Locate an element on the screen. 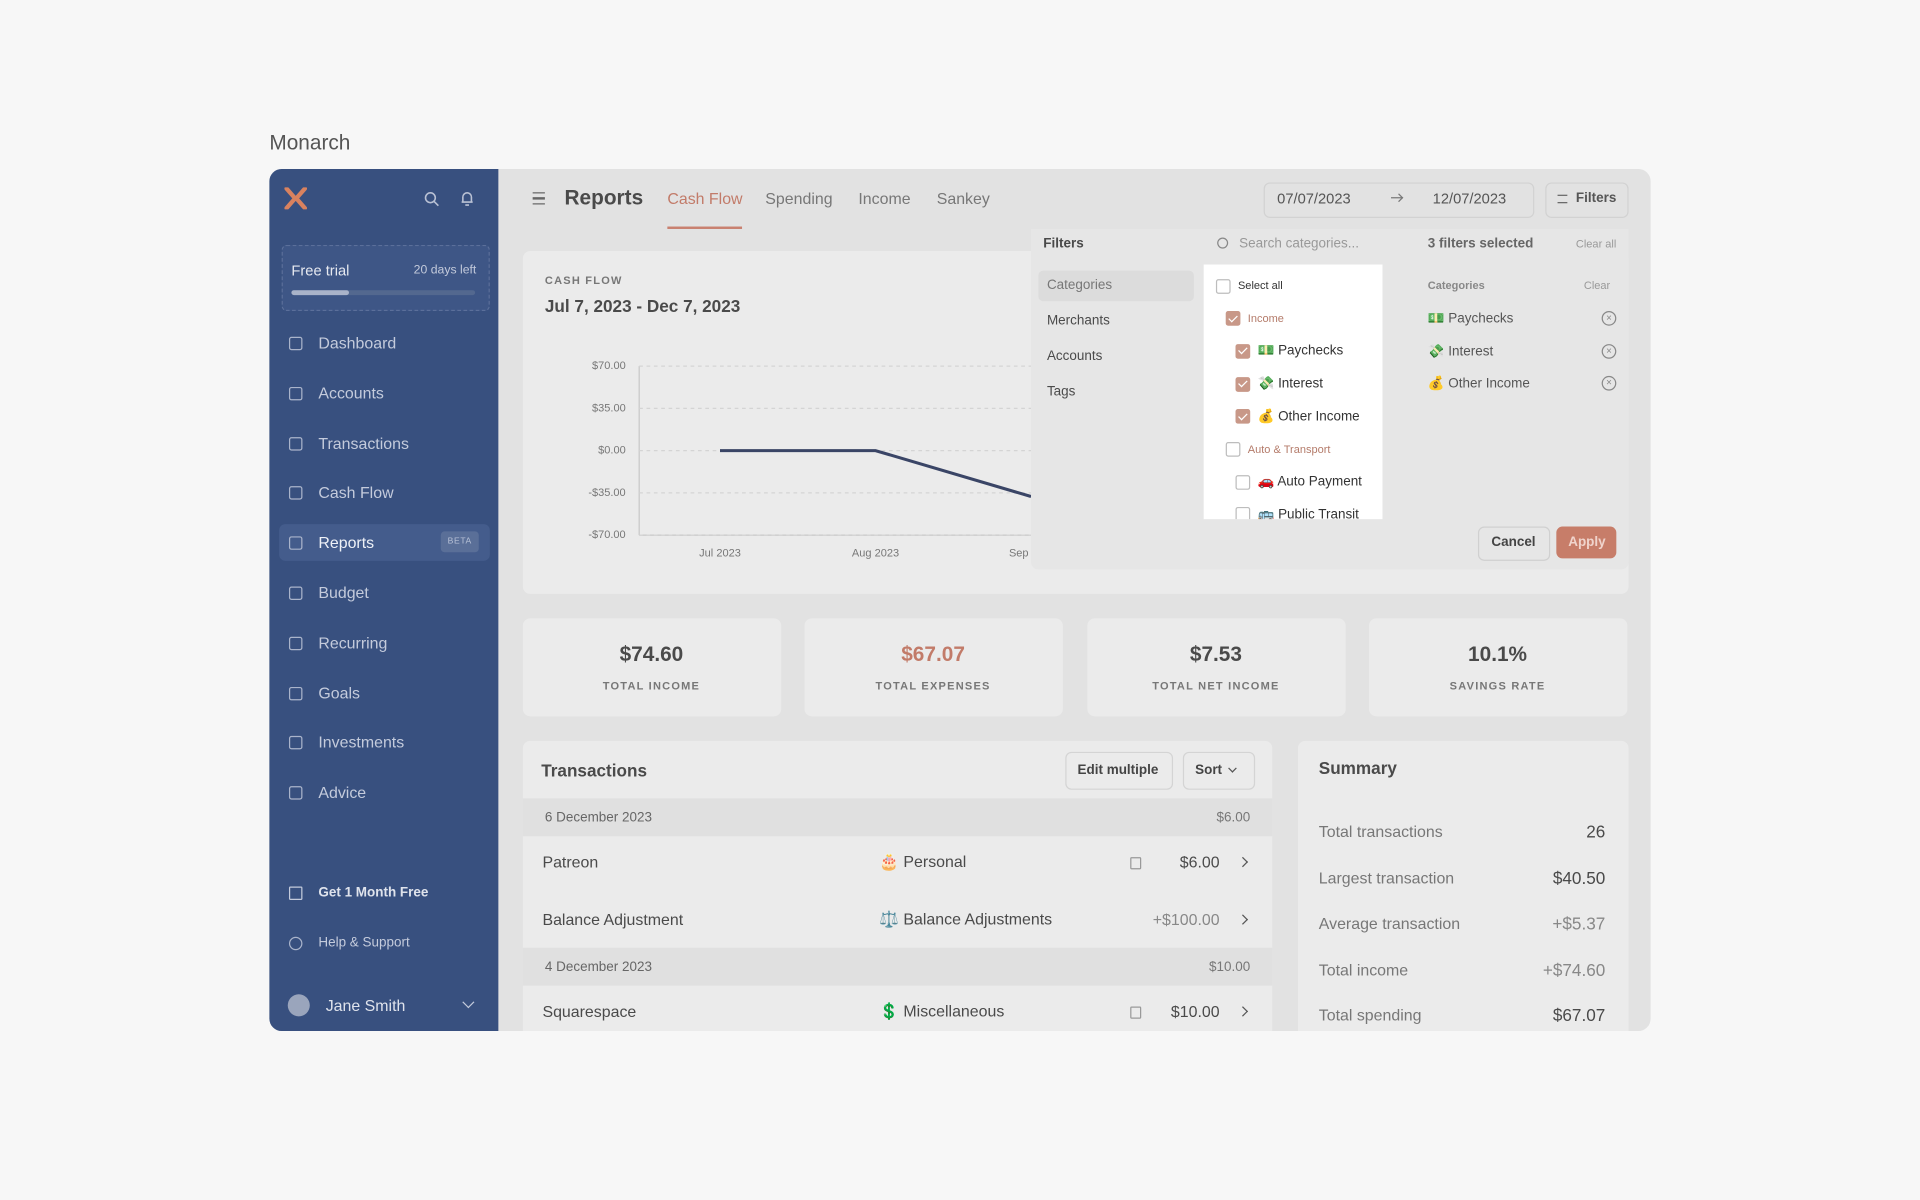 This screenshot has height=1200, width=1920. summary-label: Average transaction is located at coordinates (1389, 923).